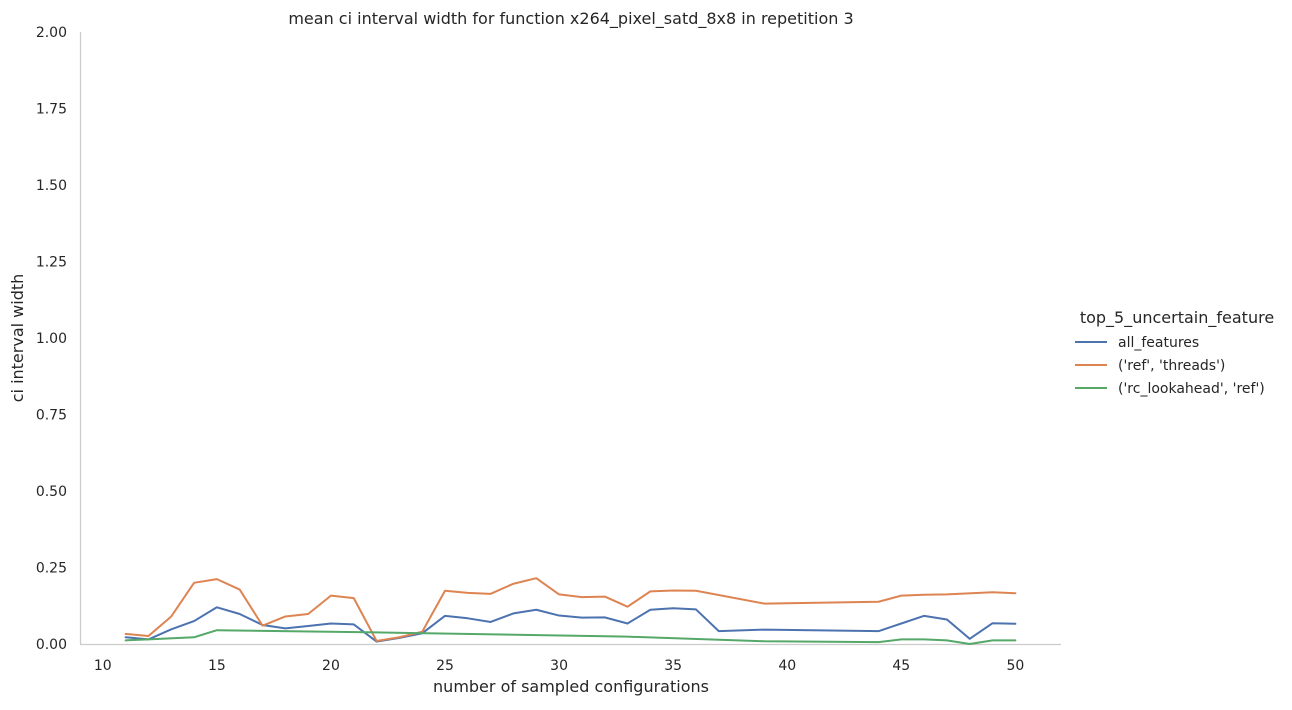 This screenshot has width=1292, height=710. I want to click on legend-label: ('ref', 'threads'), so click(1171, 366).